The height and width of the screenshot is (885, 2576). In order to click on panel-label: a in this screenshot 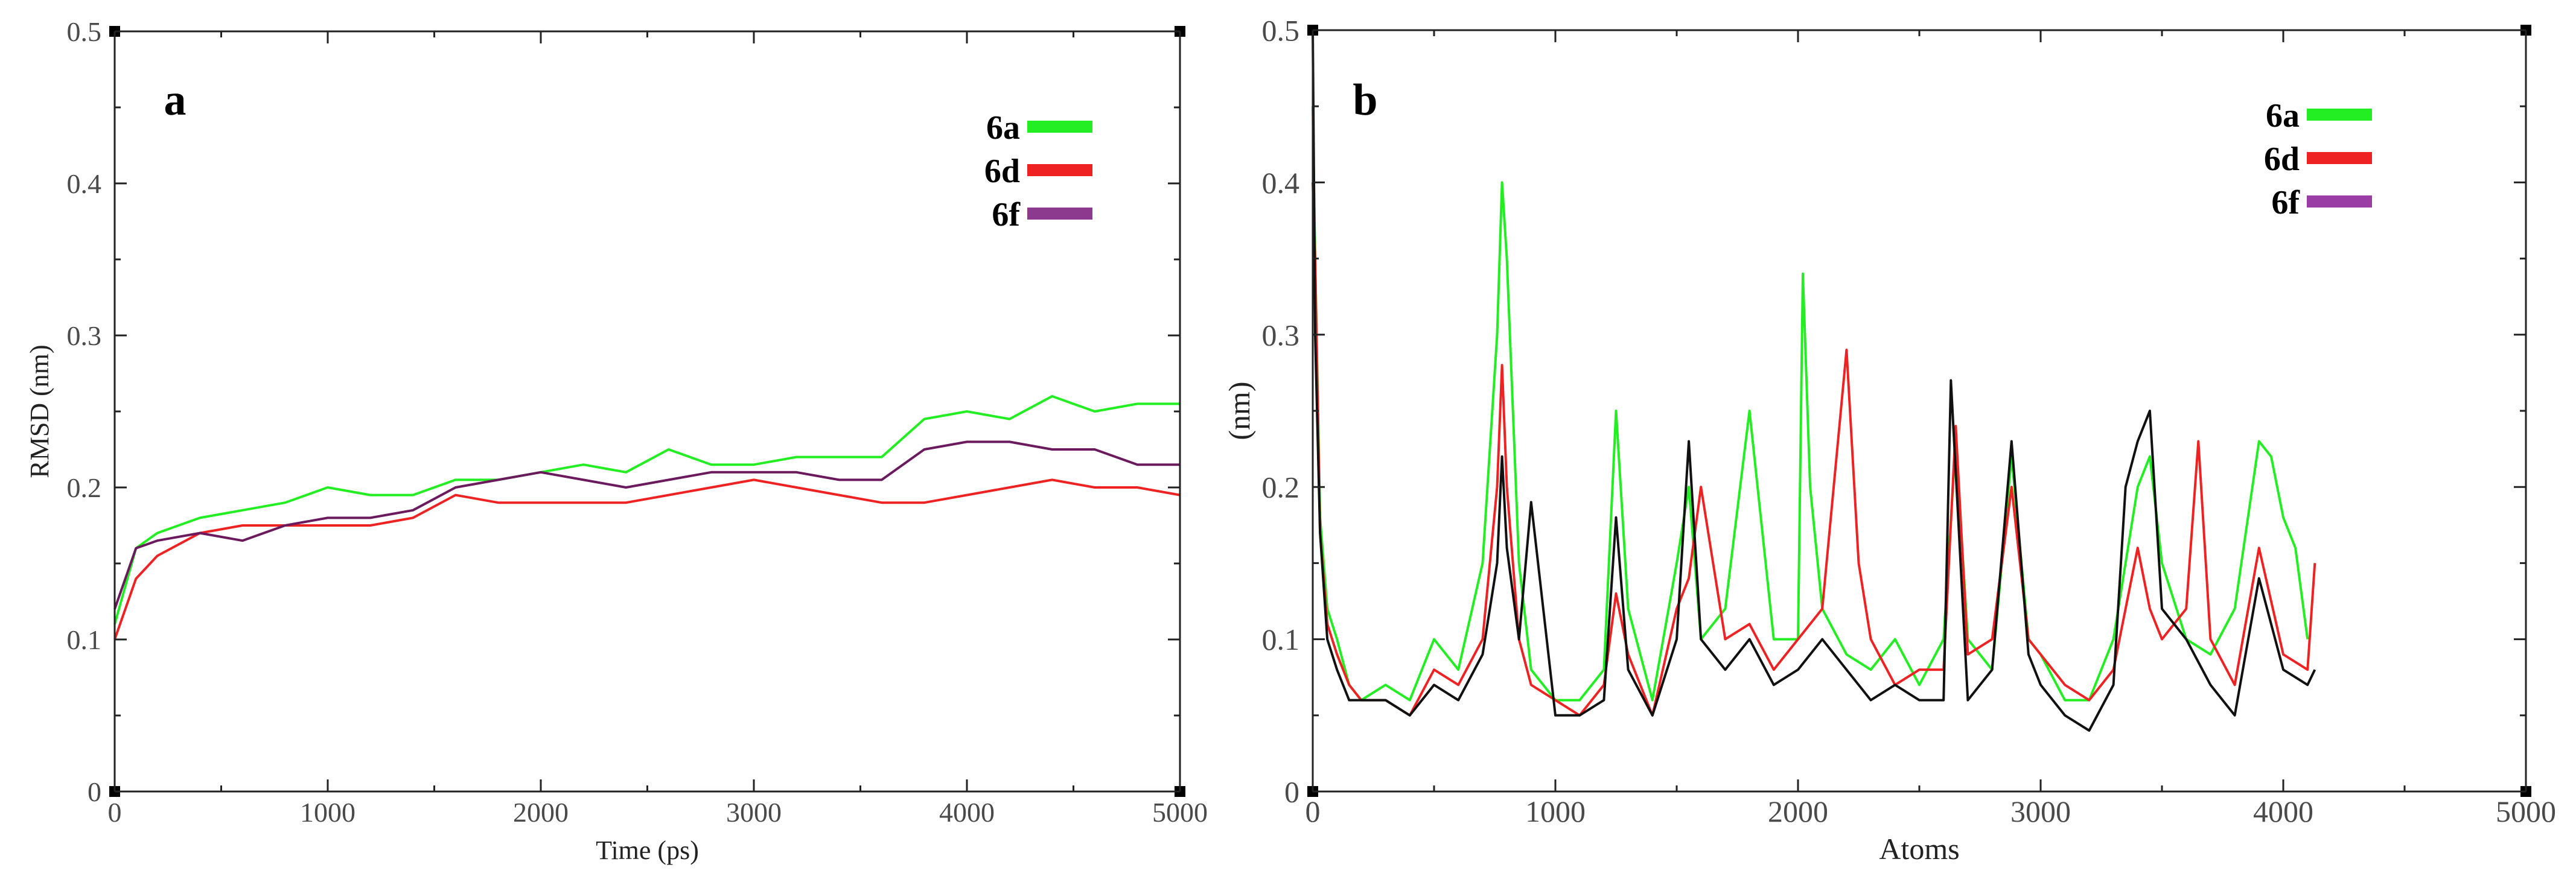, I will do `click(175, 100)`.